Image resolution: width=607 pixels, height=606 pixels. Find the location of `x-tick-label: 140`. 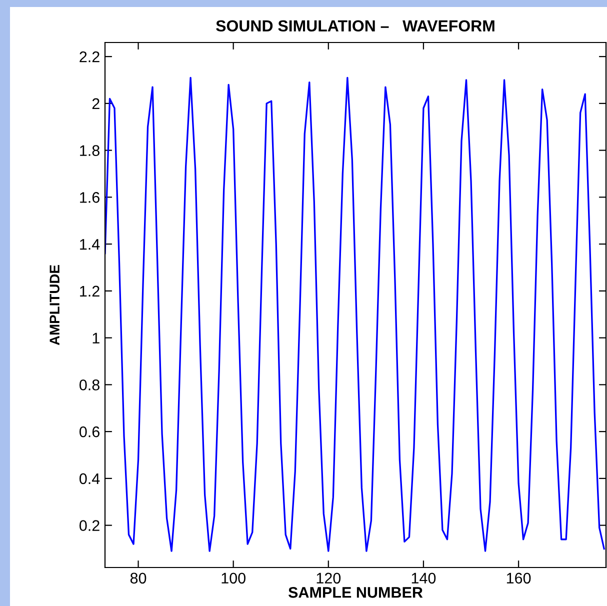

x-tick-label: 140 is located at coordinates (424, 578).